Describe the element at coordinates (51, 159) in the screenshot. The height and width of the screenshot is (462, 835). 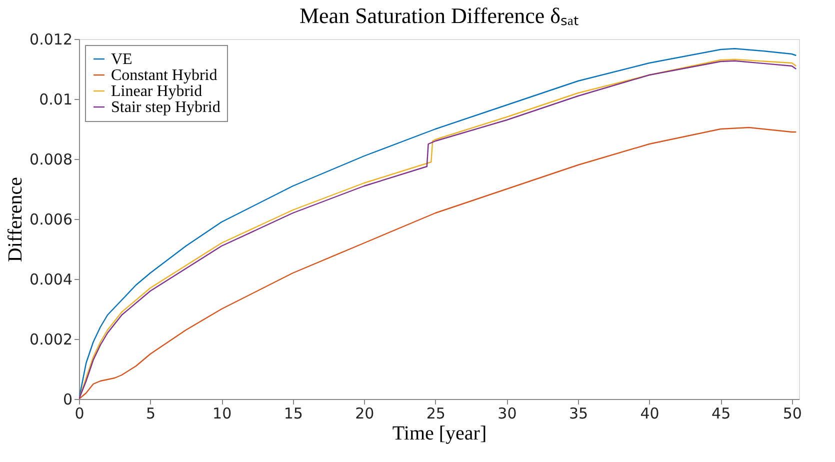
I see `y-tick-label: 0.008` at that location.